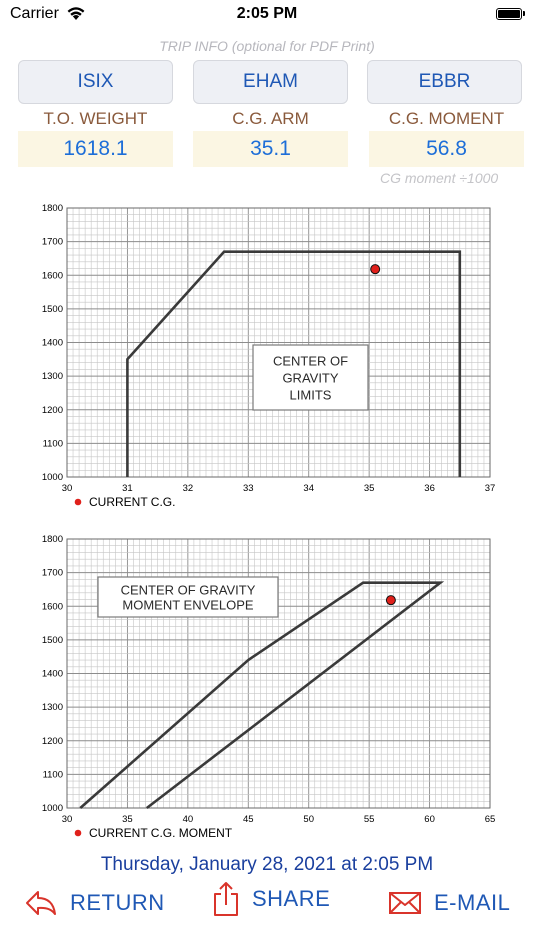 The image size is (534, 950). Describe the element at coordinates (510, 14) in the screenshot. I see `battery-icon` at that location.